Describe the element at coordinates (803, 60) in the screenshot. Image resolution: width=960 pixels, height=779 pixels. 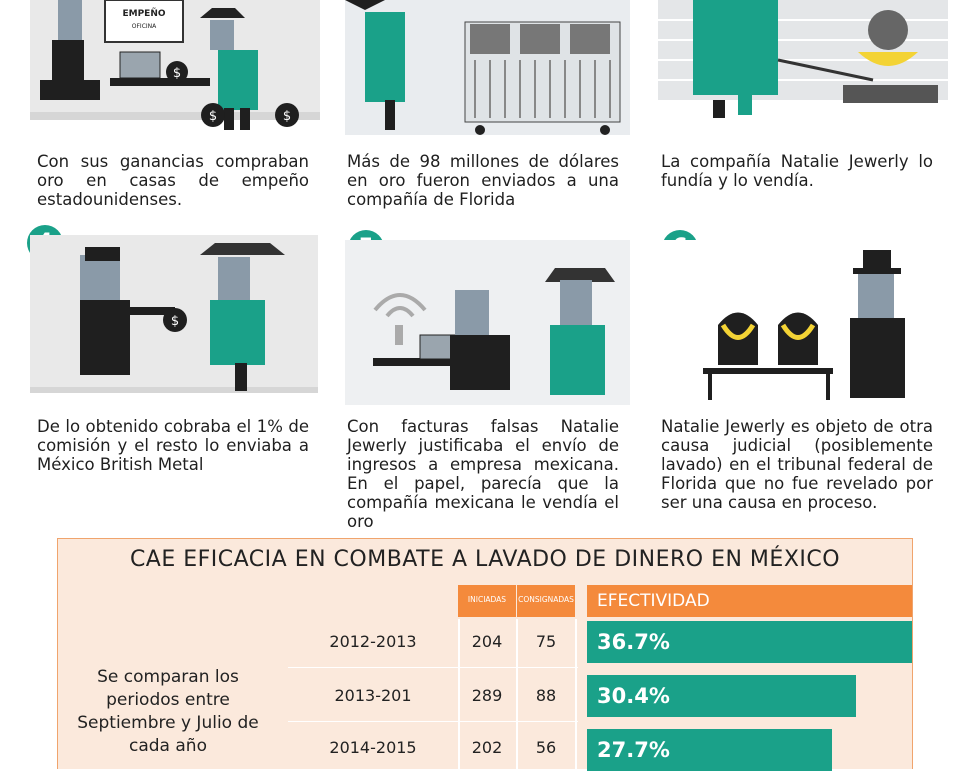
I see `step-3-illustration` at that location.